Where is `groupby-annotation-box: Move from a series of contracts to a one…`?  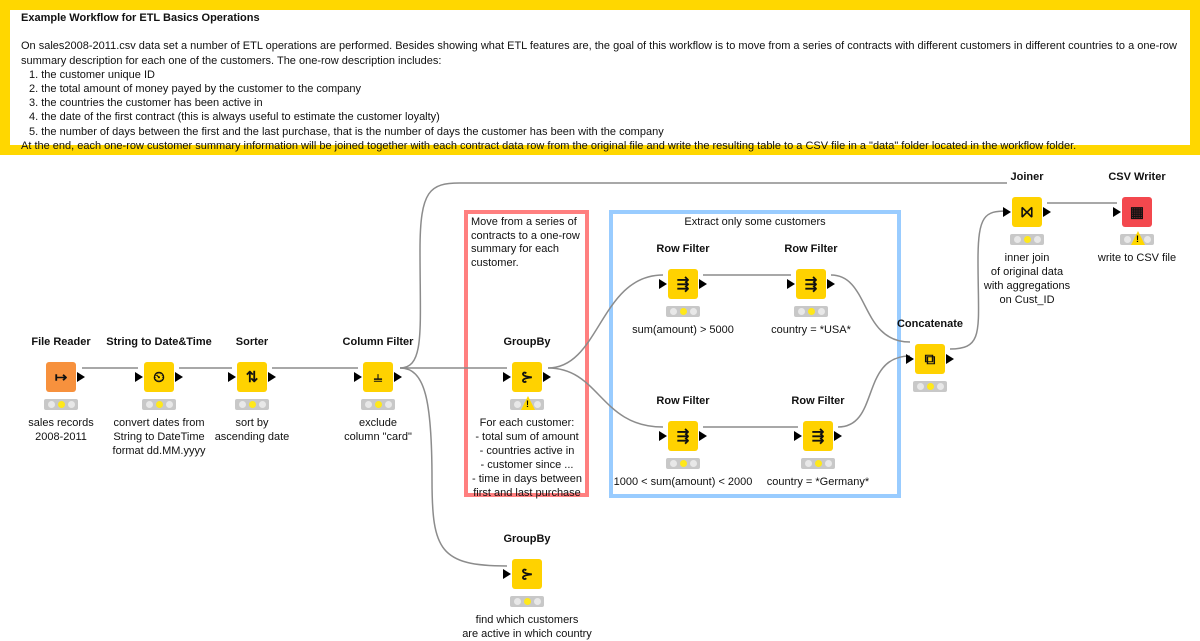 groupby-annotation-box: Move from a series of contracts to a one… is located at coordinates (526, 353).